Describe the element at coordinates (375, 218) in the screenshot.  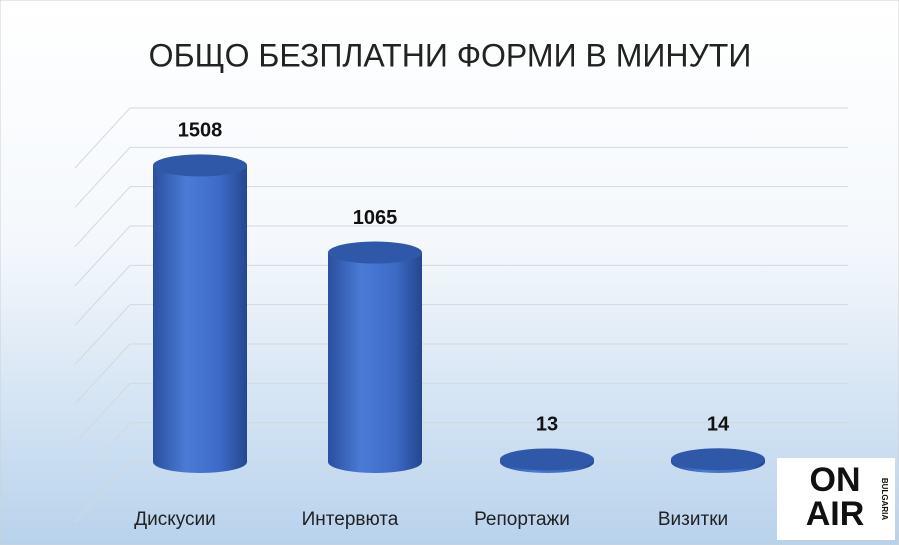
I see `data-label: 1065` at that location.